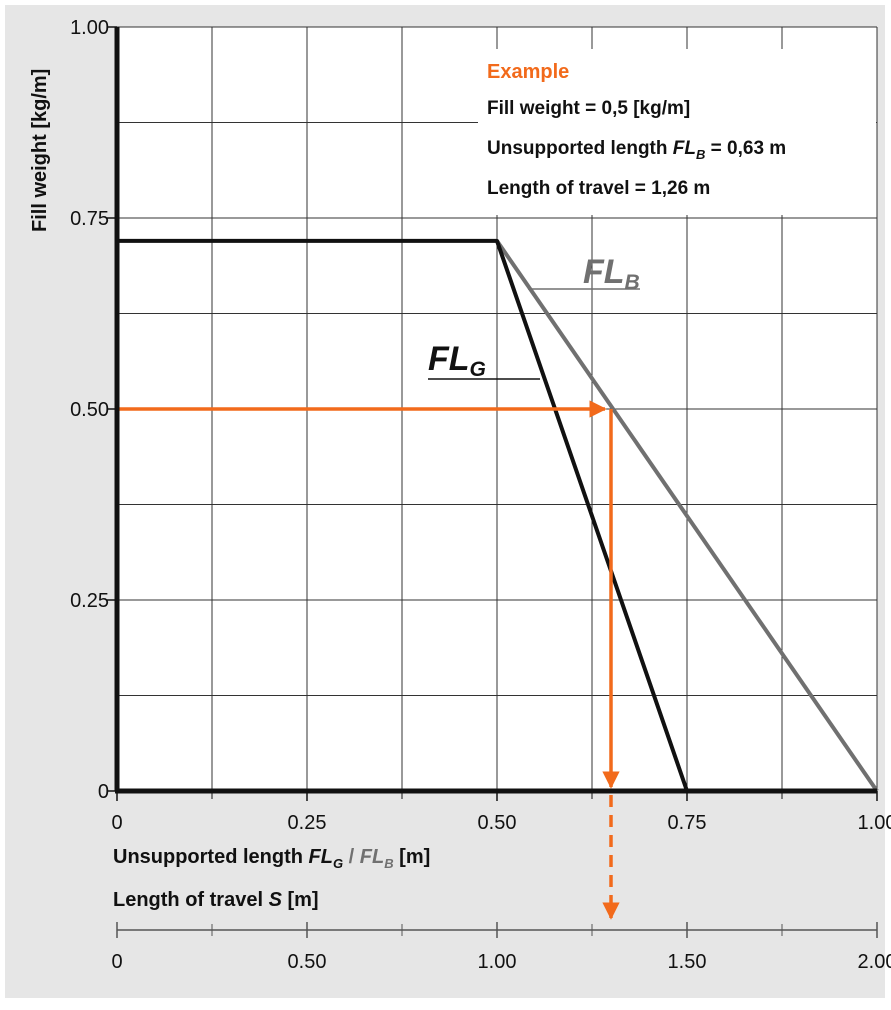 This screenshot has height=1010, width=891. What do you see at coordinates (677, 132) in the screenshot?
I see `example-box` at bounding box center [677, 132].